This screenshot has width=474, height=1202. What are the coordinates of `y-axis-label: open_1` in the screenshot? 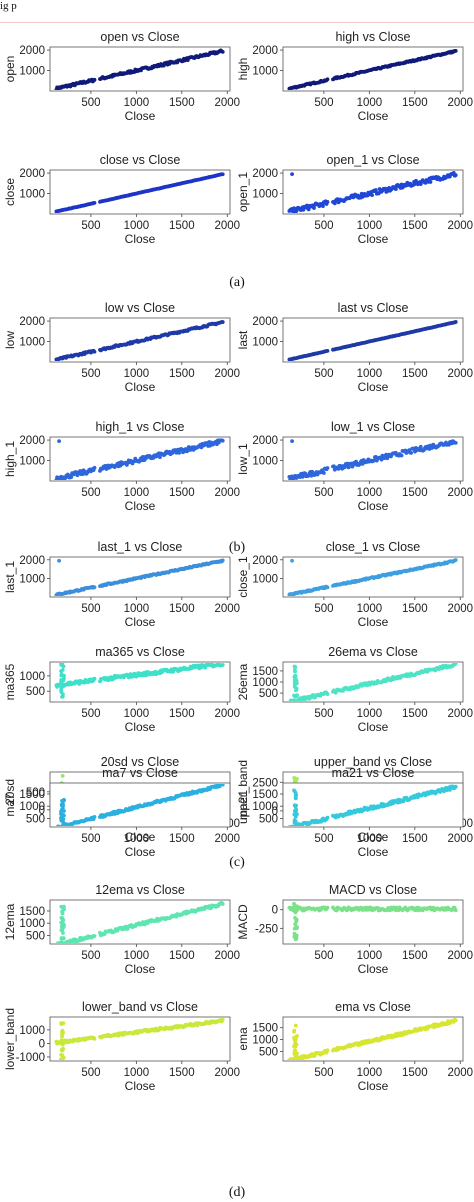 It's located at (243, 192).